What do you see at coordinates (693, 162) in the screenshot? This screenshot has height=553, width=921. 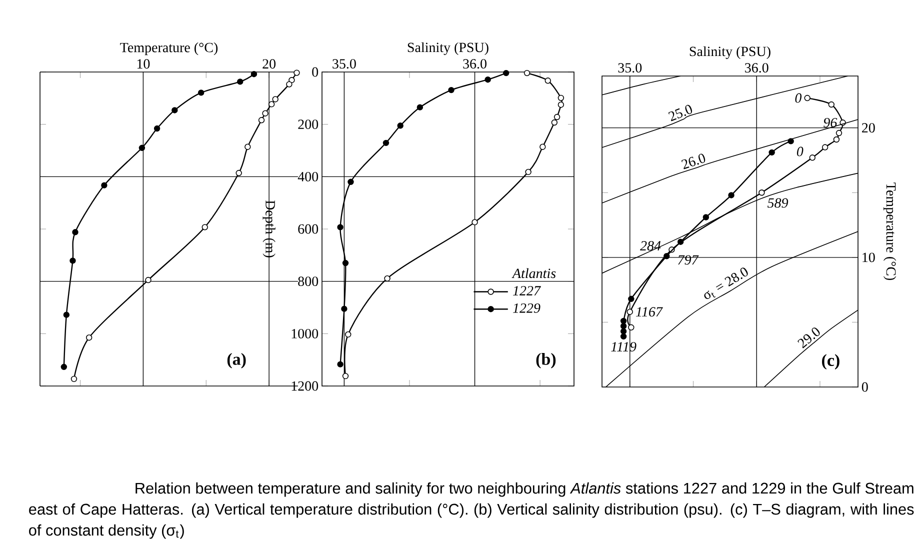 I see `annotation: 26.0` at bounding box center [693, 162].